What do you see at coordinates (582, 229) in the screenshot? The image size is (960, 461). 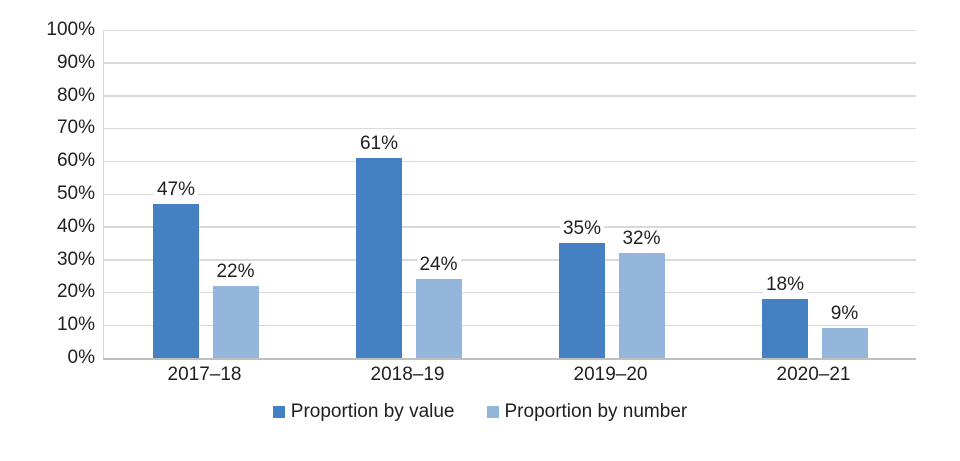 I see `bar-value-label: 35%` at bounding box center [582, 229].